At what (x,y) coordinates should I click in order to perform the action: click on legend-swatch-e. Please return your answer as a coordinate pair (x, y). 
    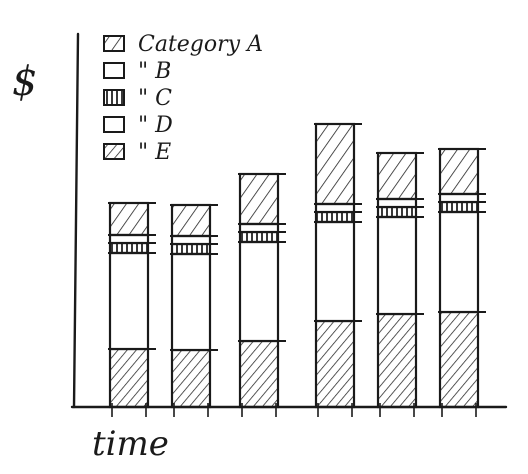
    Looking at the image, I should click on (114, 151).